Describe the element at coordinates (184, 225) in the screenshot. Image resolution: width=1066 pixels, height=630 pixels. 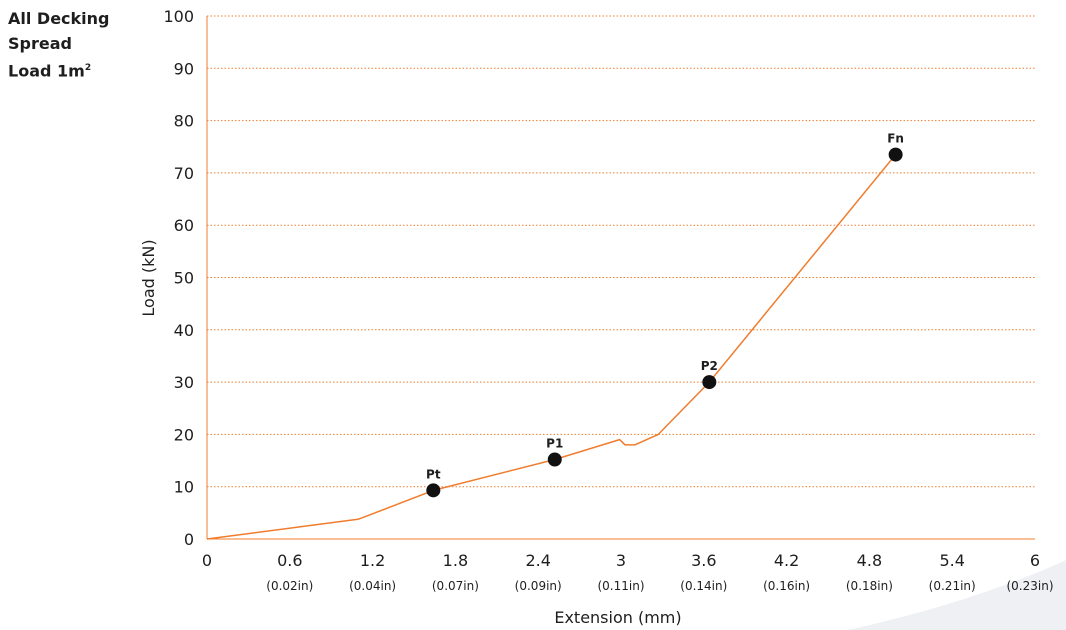
I see `y-tick-label: 60` at that location.